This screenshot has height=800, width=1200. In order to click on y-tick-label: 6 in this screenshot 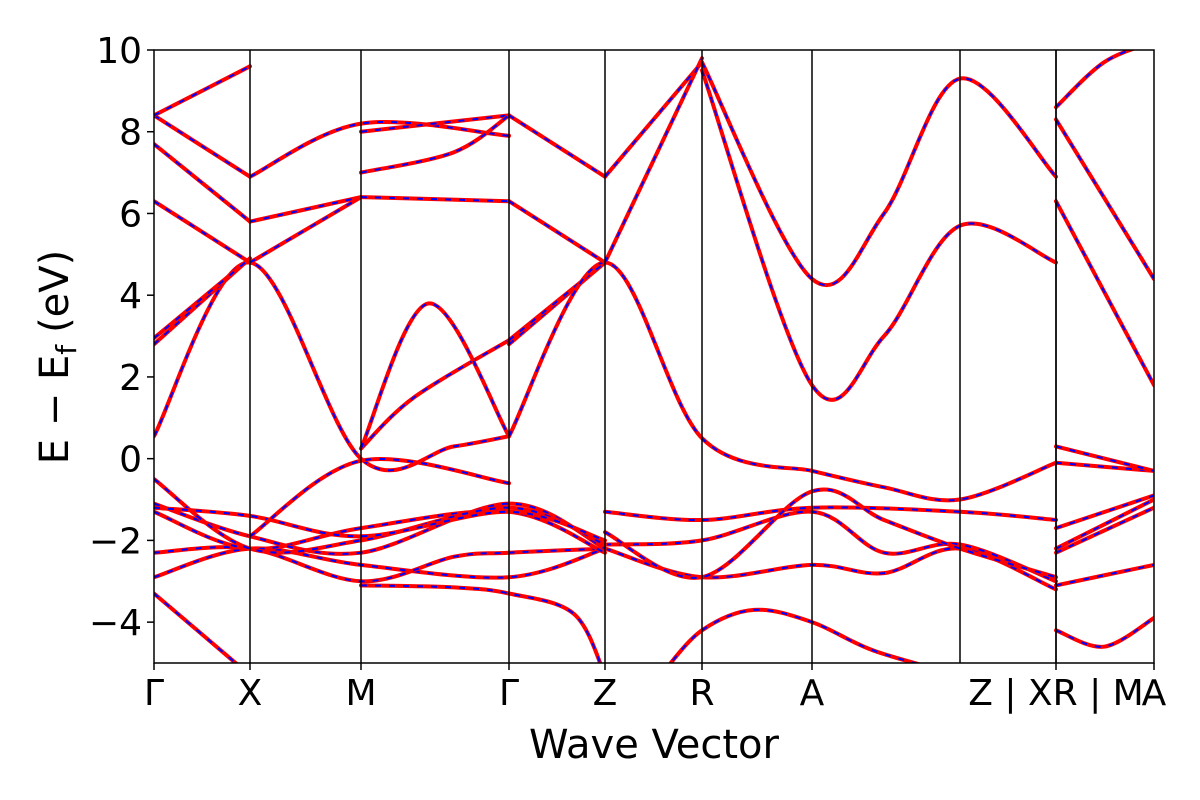, I will do `click(130, 214)`.